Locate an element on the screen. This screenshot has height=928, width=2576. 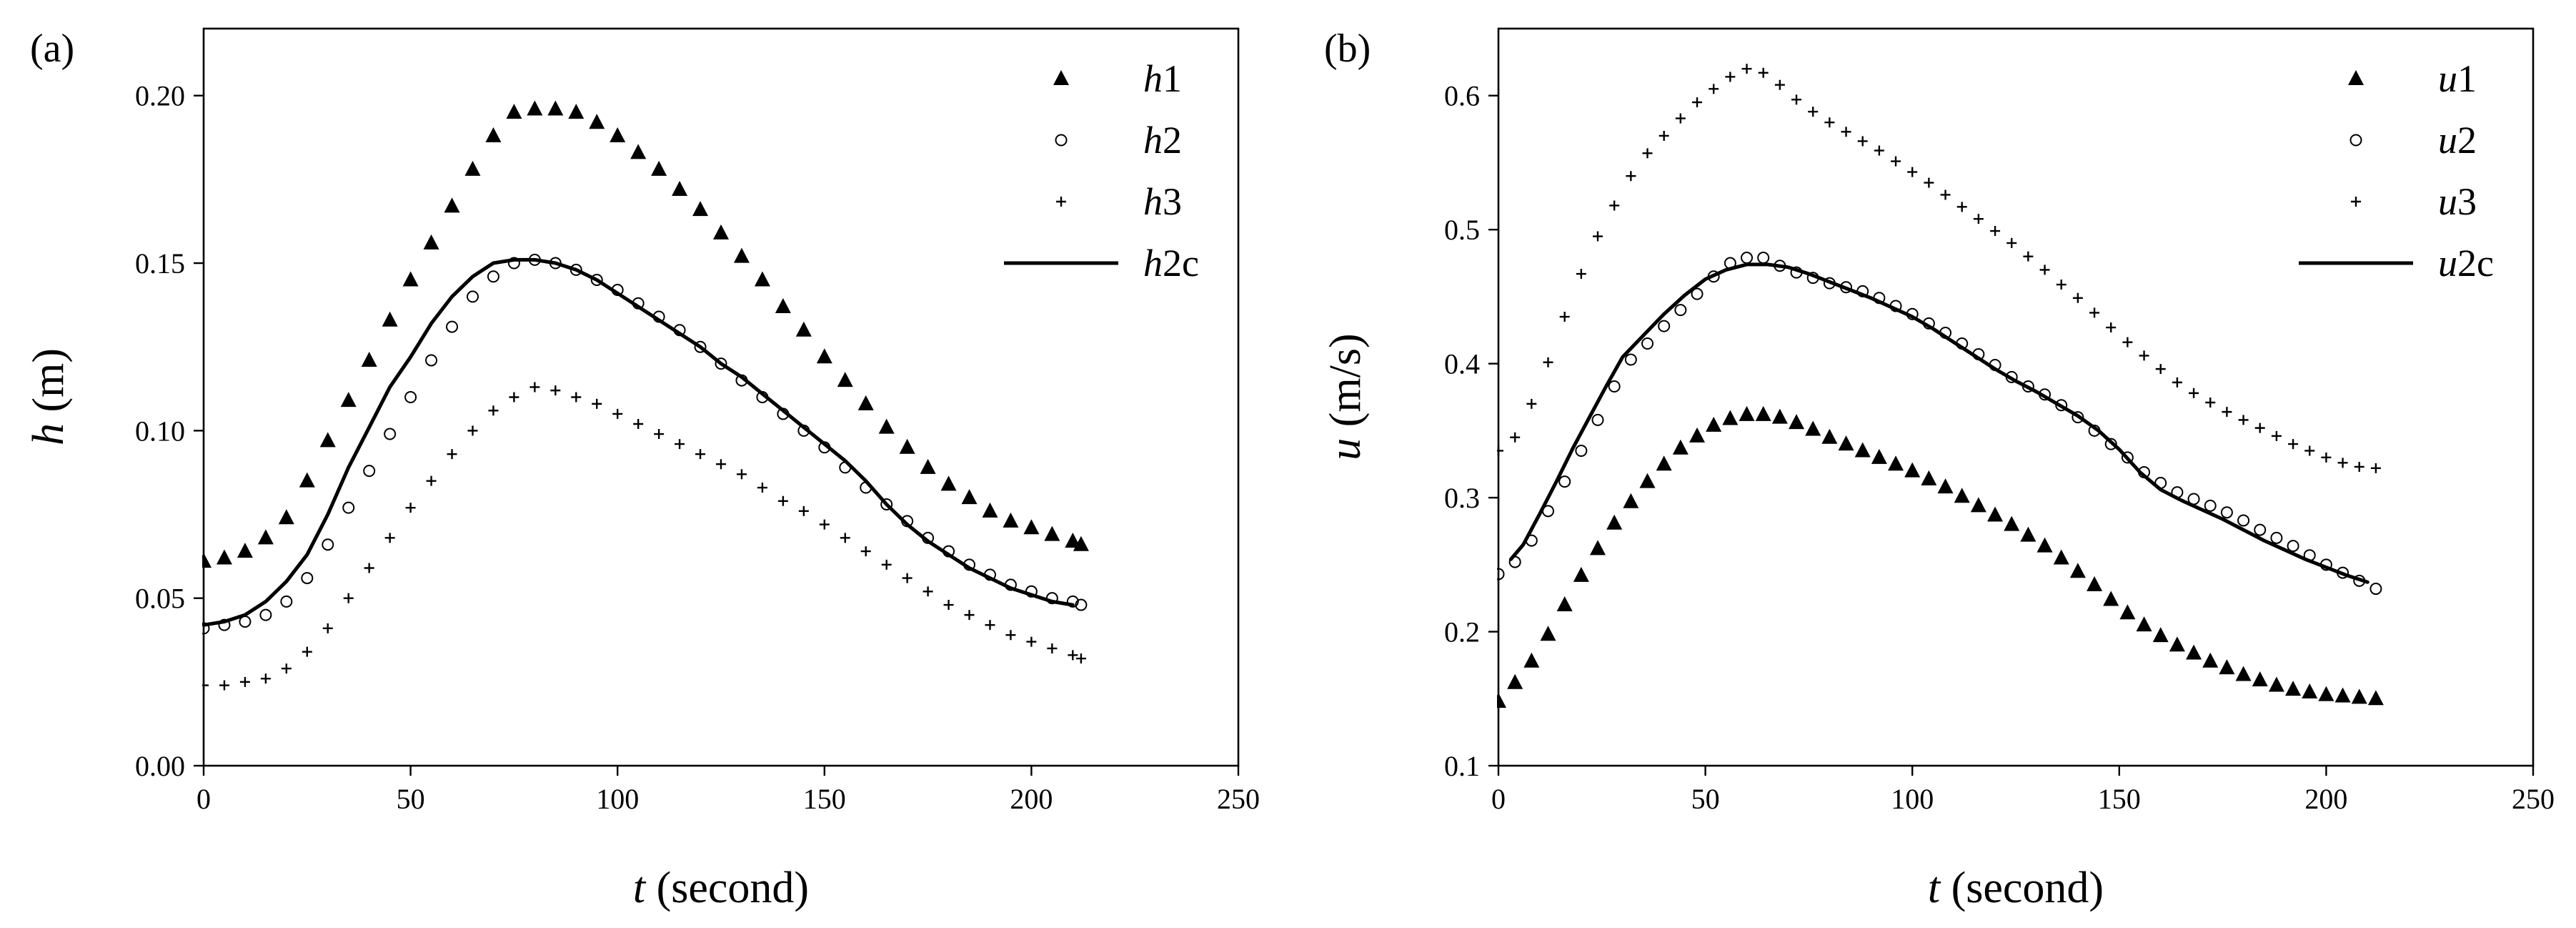
panel-a-x-axis-label: t (second) is located at coordinates (721, 888).